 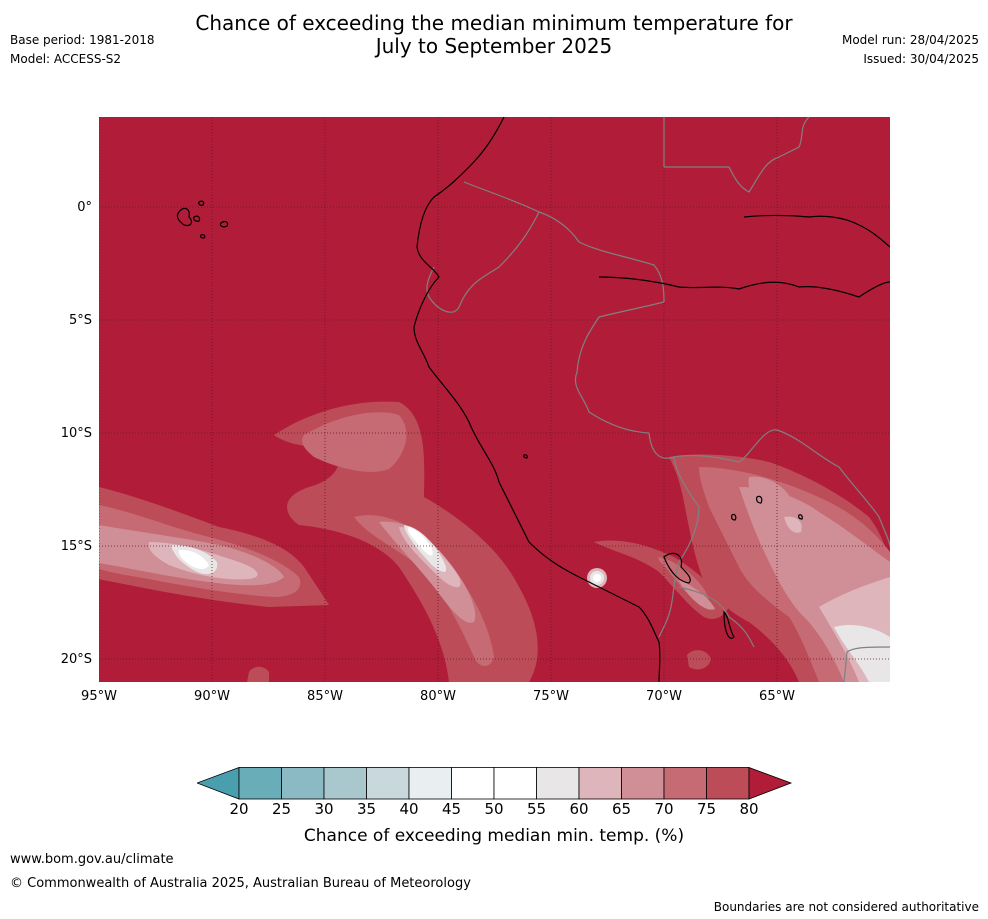 I want to click on lon-label-80w: 80°W, so click(x=438, y=696).